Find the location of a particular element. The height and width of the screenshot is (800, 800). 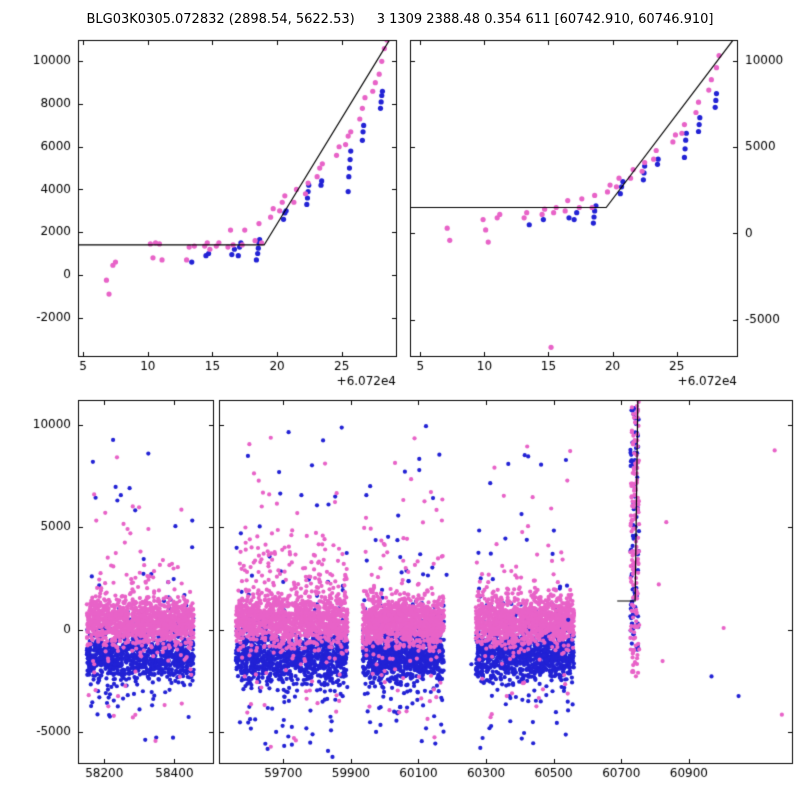

title-target-info: BLG03K0305.072832 (2898.54, 5622.53) is located at coordinates (220, 19).